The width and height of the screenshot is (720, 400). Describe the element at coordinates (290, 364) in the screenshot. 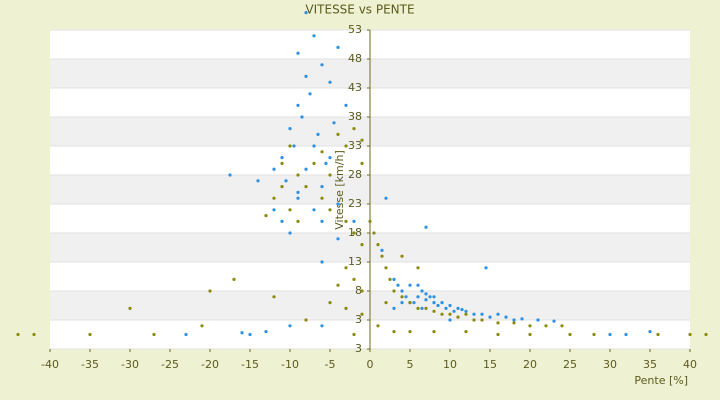

I see `x-tick-label: -10` at that location.